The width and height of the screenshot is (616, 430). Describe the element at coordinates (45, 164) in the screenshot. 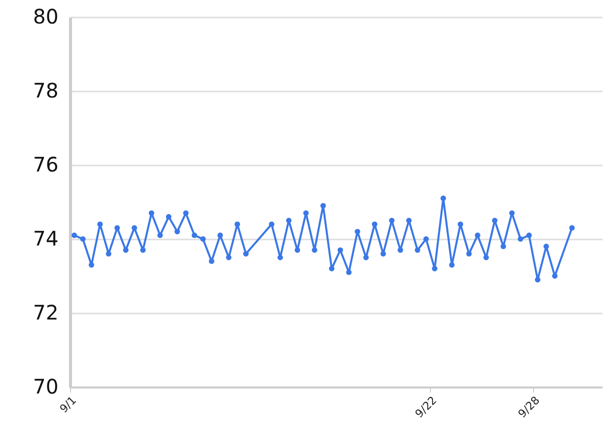

I see `y-tick-label: 76` at that location.